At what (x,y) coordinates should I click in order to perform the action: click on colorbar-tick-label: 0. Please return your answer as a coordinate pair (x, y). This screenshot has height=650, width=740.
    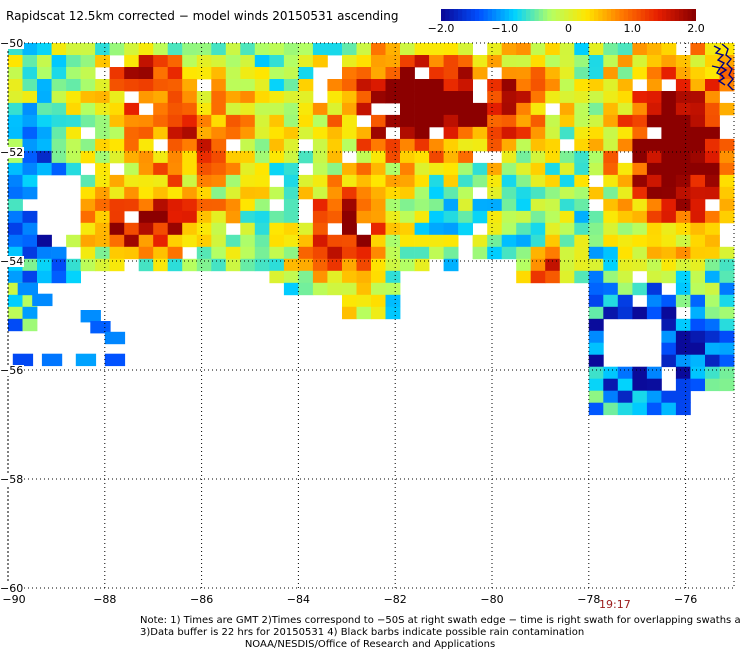
    Looking at the image, I should click on (568, 28).